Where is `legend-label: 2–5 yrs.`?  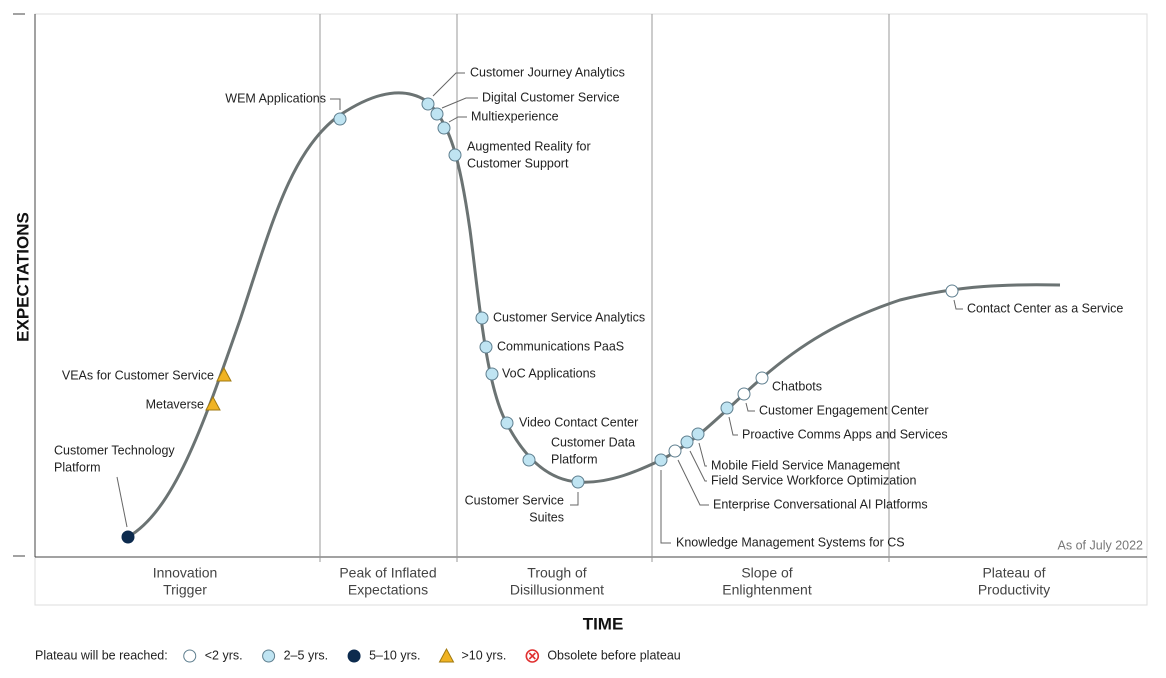
legend-label: 2–5 yrs. is located at coordinates (306, 655).